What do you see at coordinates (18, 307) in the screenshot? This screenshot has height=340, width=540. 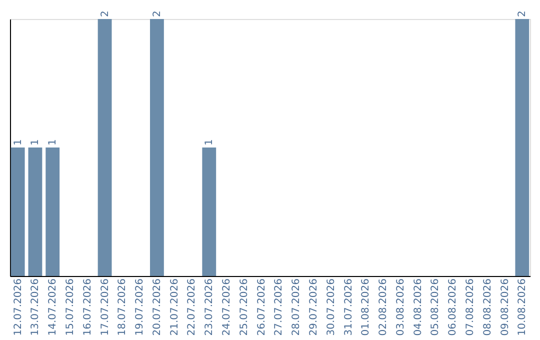 I see `x-tick-label: 12.07.2026` at bounding box center [18, 307].